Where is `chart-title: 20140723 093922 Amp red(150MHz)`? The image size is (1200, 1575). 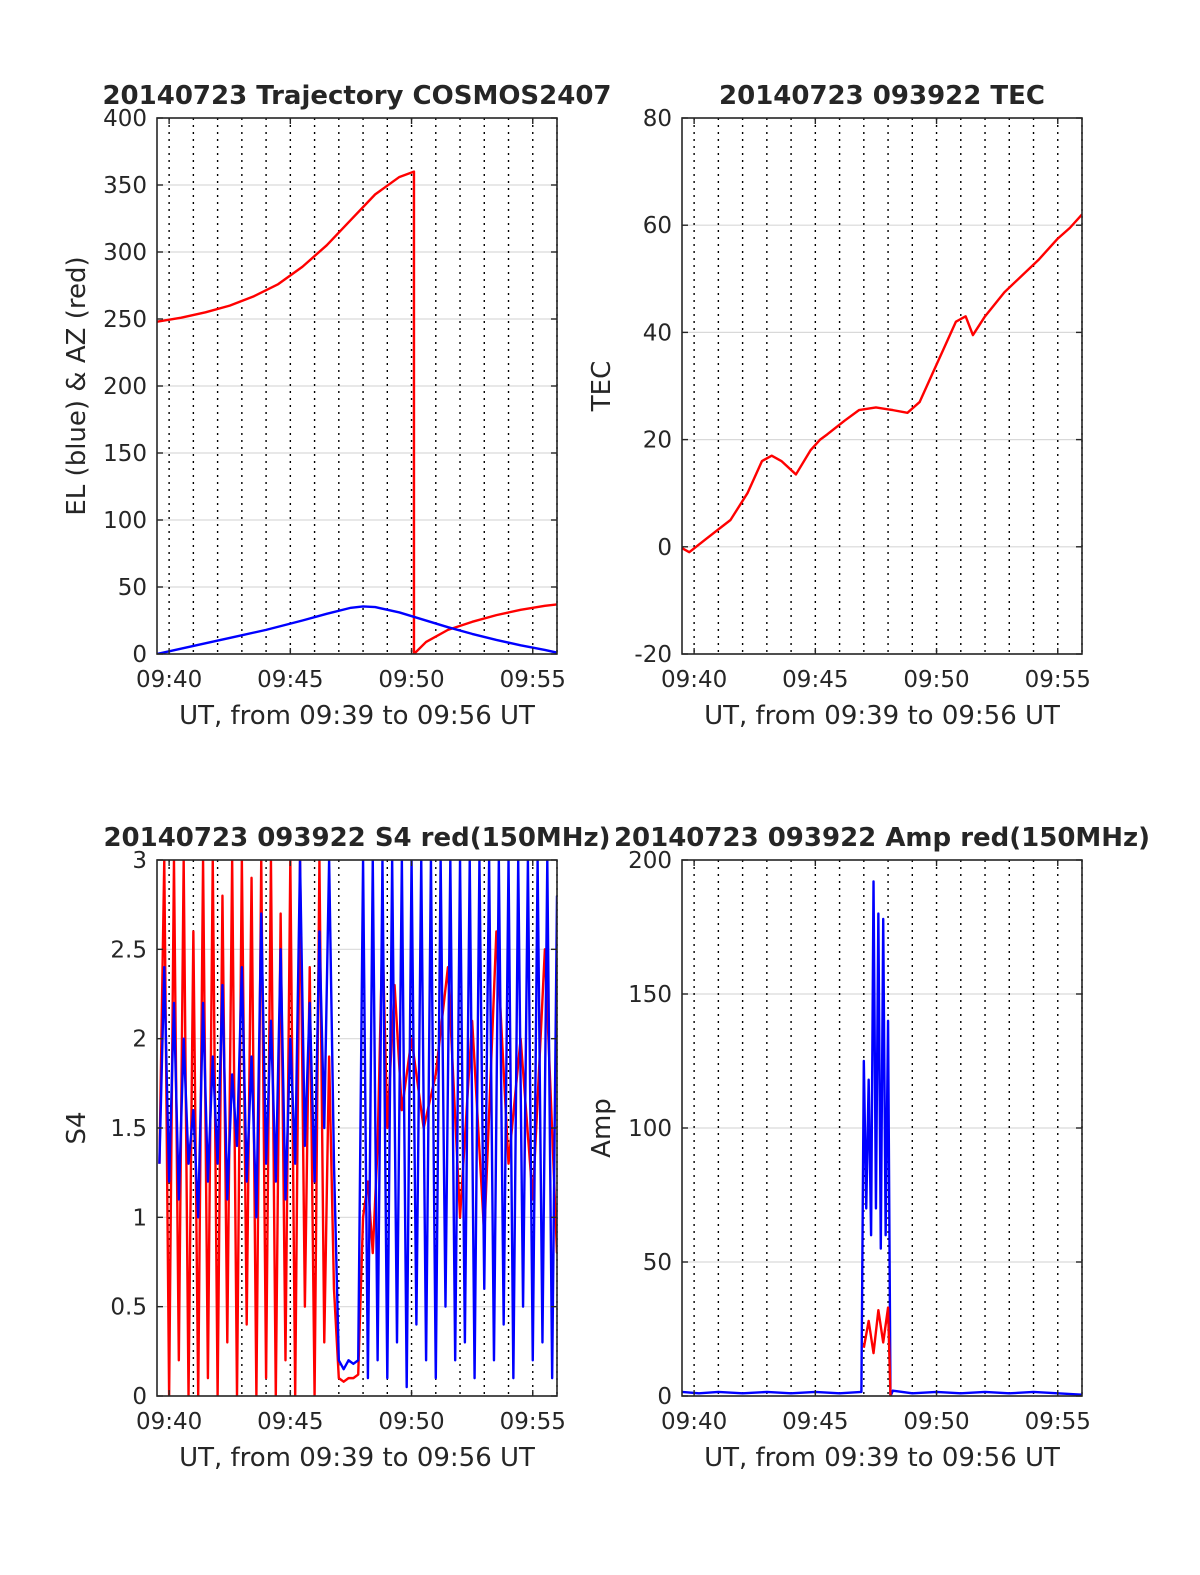
chart-title: 20140723 093922 Amp red(150MHz) is located at coordinates (882, 838).